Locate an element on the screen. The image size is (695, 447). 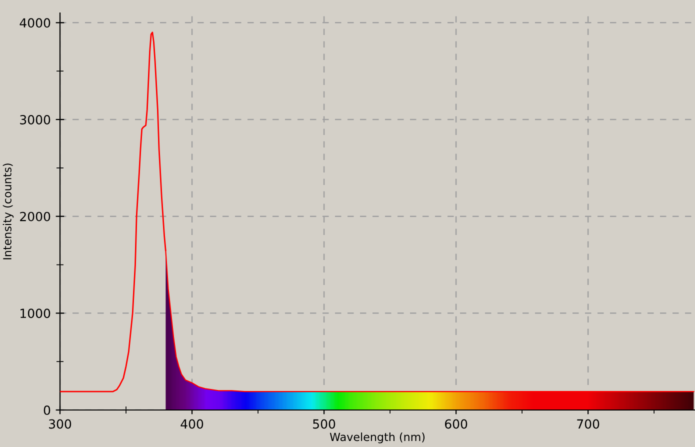
x-axis-title: Wavelength (nm) is located at coordinates (377, 438).